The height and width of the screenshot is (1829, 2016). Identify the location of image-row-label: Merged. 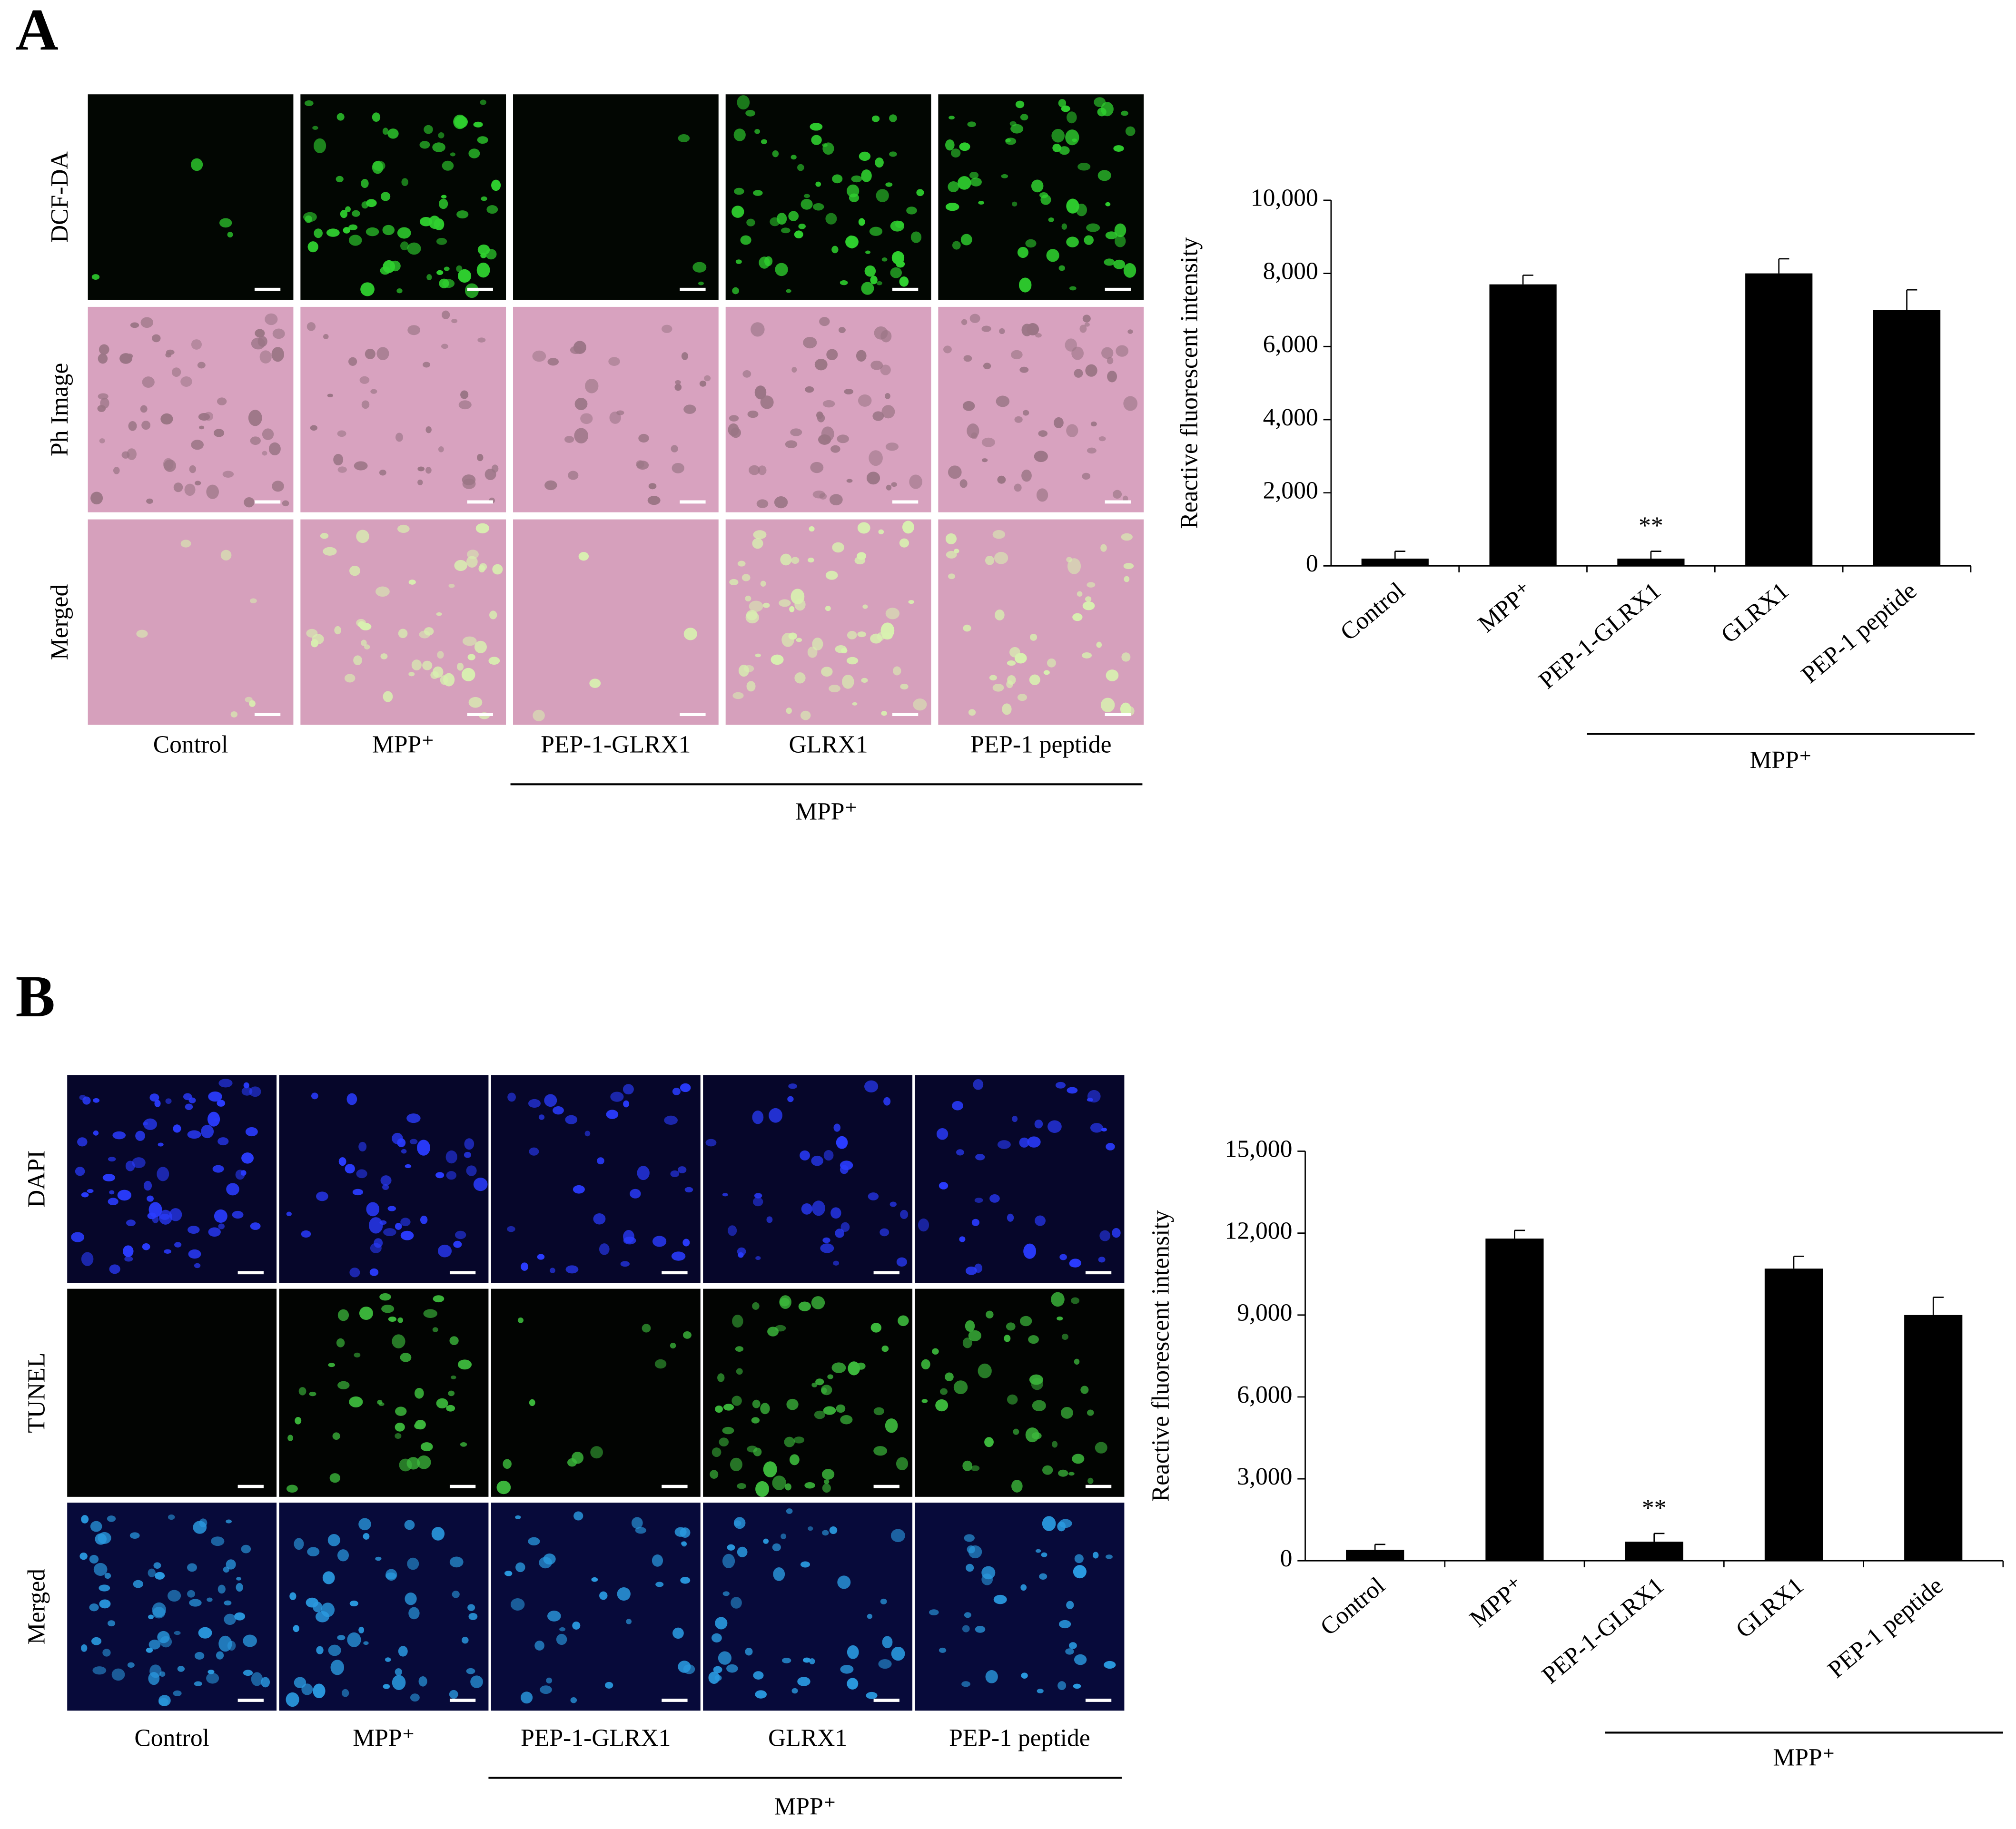
(36, 1607).